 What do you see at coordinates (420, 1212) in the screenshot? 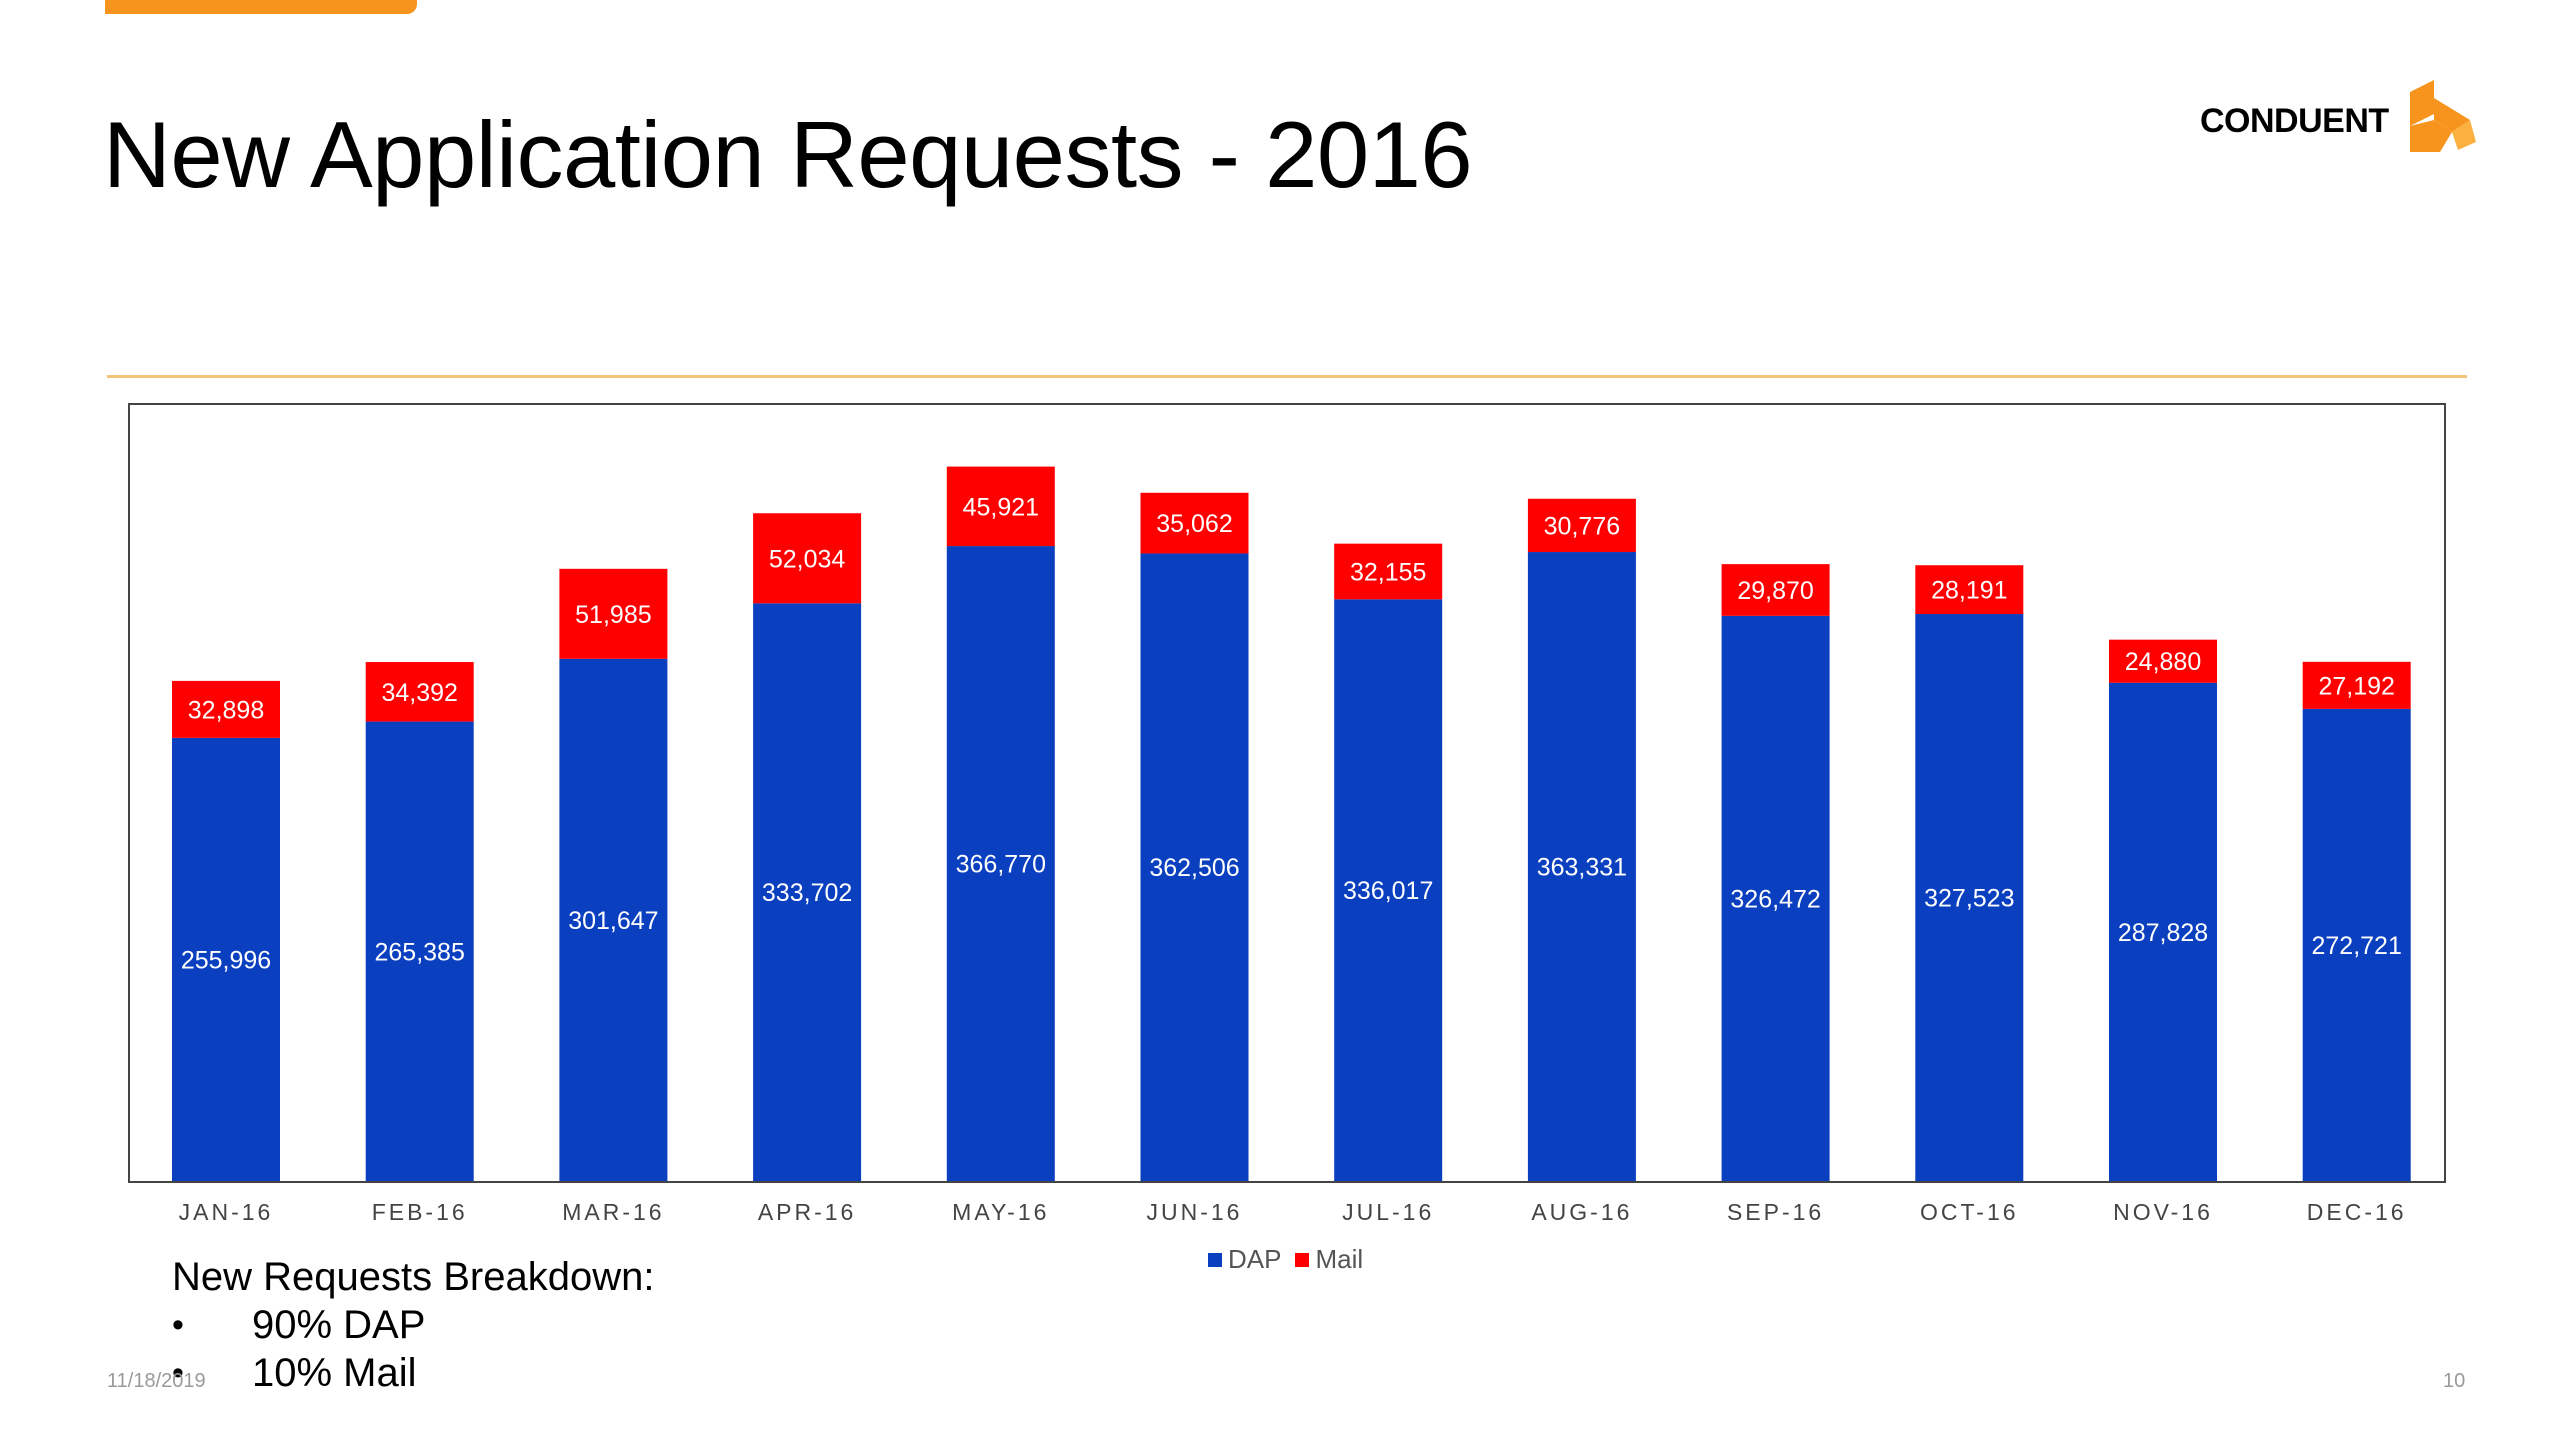
I see `x-tick-label-feb-16: FEB-16` at bounding box center [420, 1212].